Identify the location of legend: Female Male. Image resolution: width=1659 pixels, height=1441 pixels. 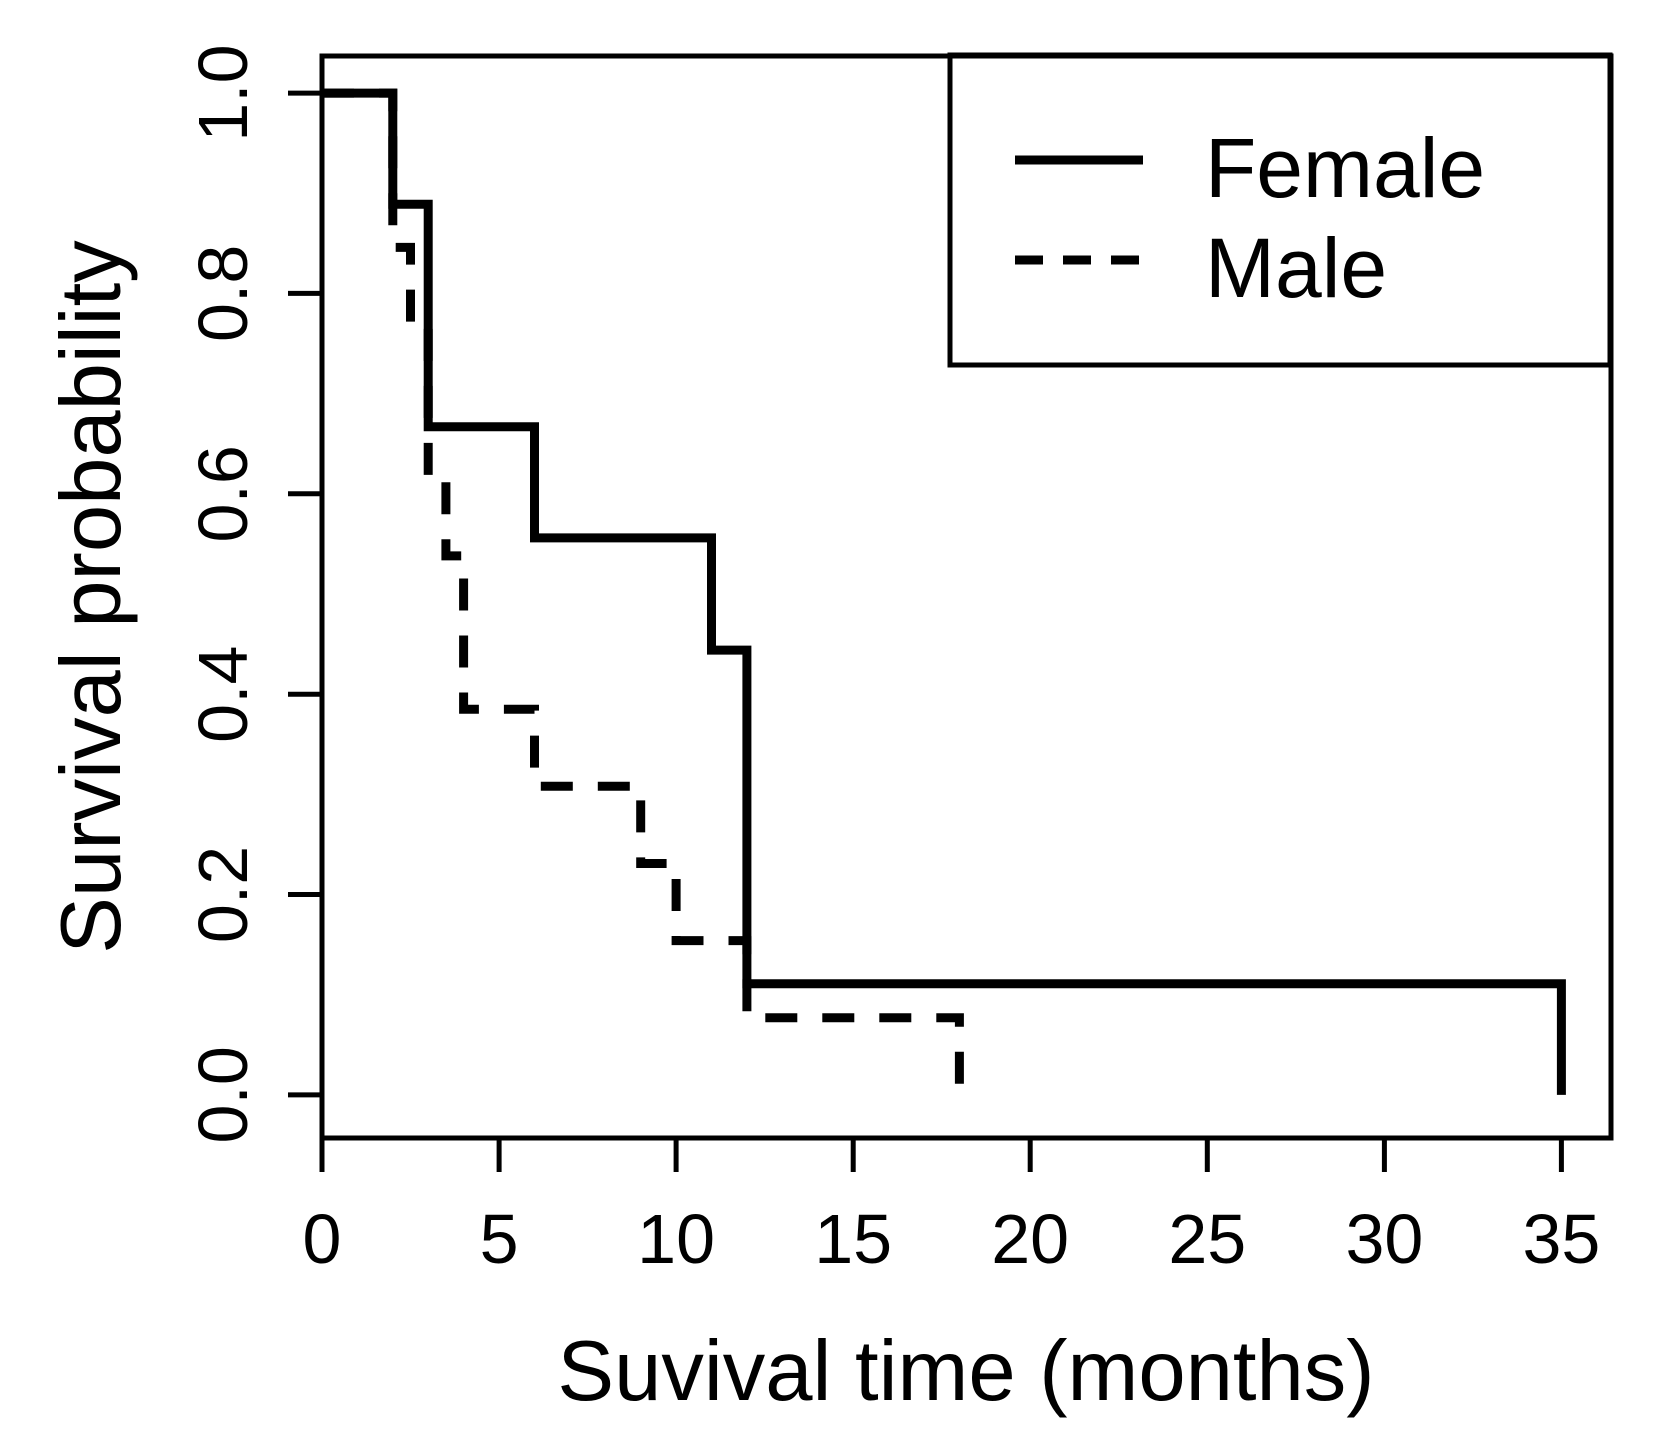
(1280, 210).